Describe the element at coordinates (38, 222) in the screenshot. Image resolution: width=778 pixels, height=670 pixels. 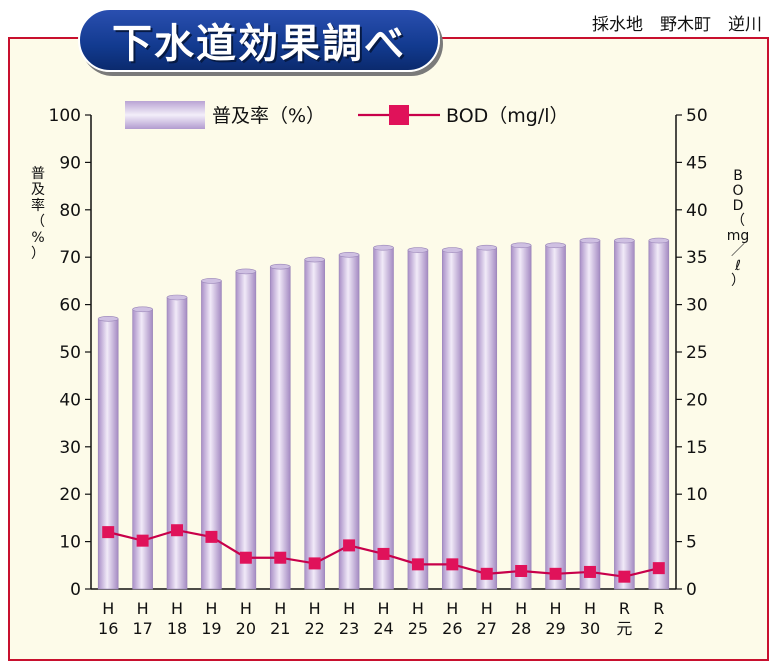
I see `left-axis-label-char: （` at that location.